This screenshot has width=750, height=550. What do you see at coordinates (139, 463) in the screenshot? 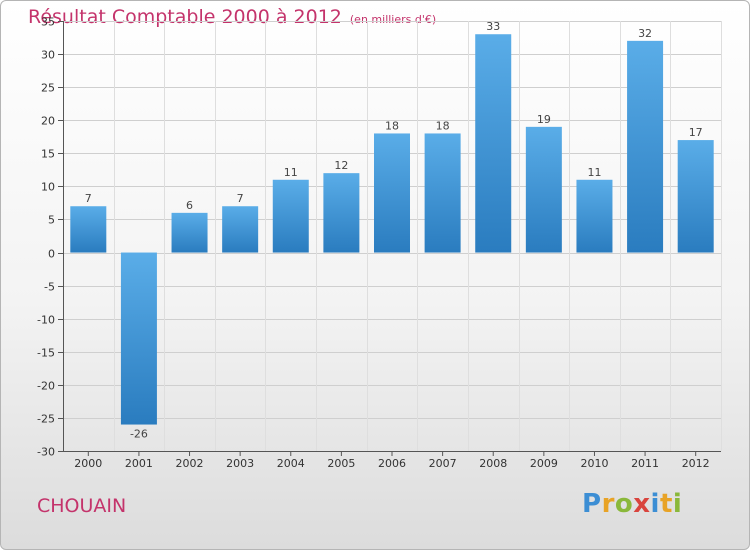
I see `x-tick-label: 2001` at bounding box center [139, 463].